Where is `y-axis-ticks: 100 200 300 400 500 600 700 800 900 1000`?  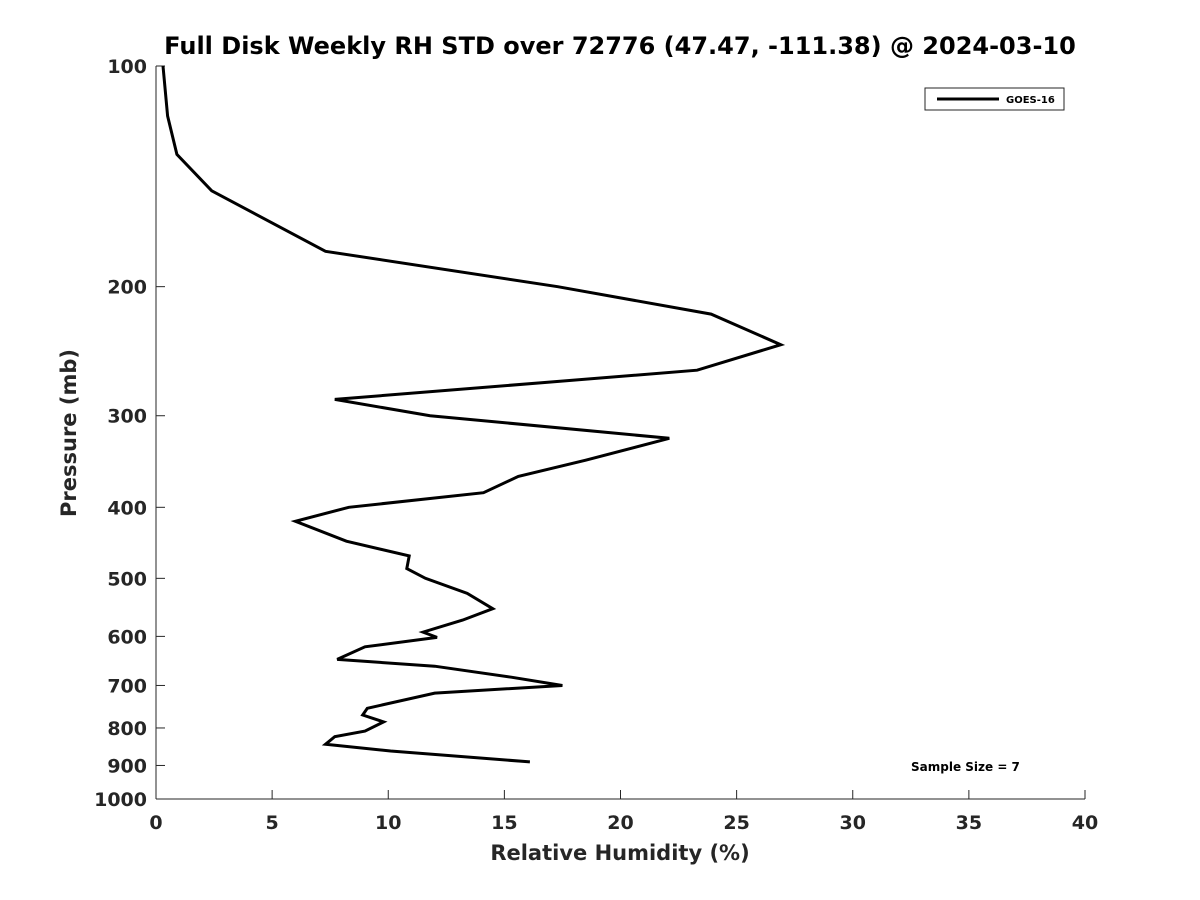 y-axis-ticks: 100 200 300 400 500 600 700 800 900 1000 is located at coordinates (129, 433).